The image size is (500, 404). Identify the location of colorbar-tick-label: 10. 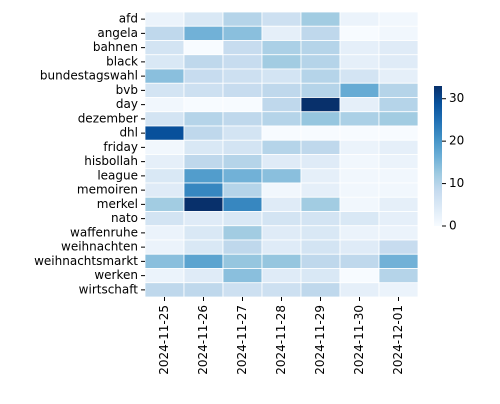
(456, 183).